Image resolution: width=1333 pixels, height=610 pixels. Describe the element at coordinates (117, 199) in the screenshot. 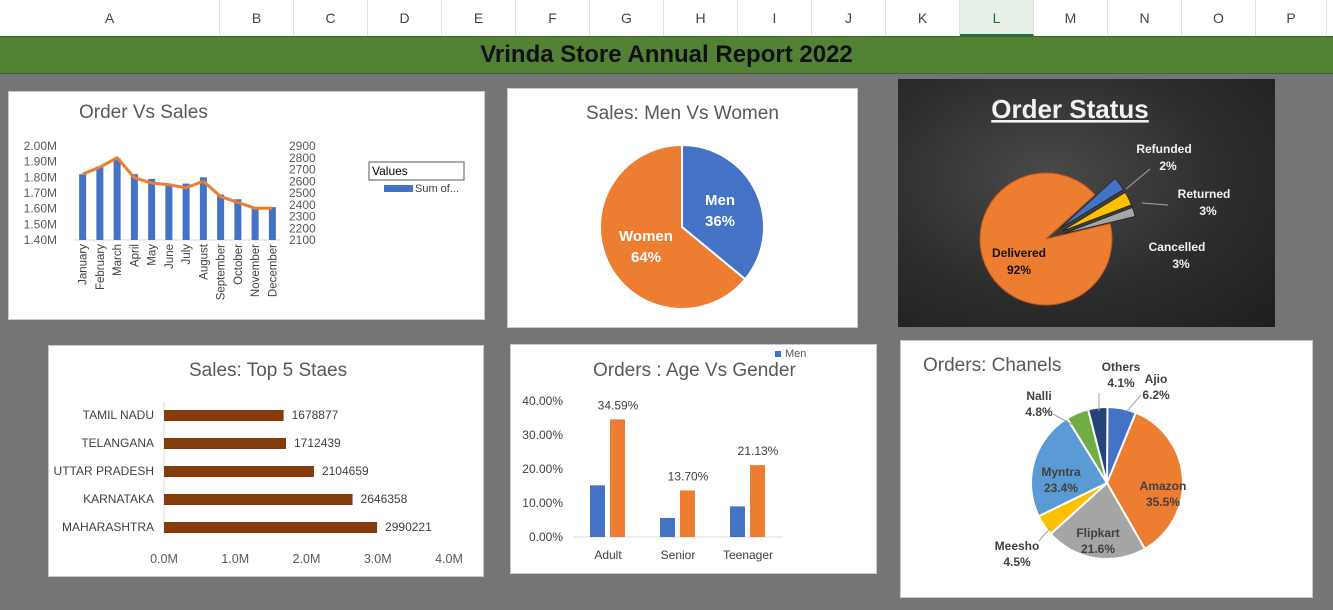

I see `bar-march` at that location.